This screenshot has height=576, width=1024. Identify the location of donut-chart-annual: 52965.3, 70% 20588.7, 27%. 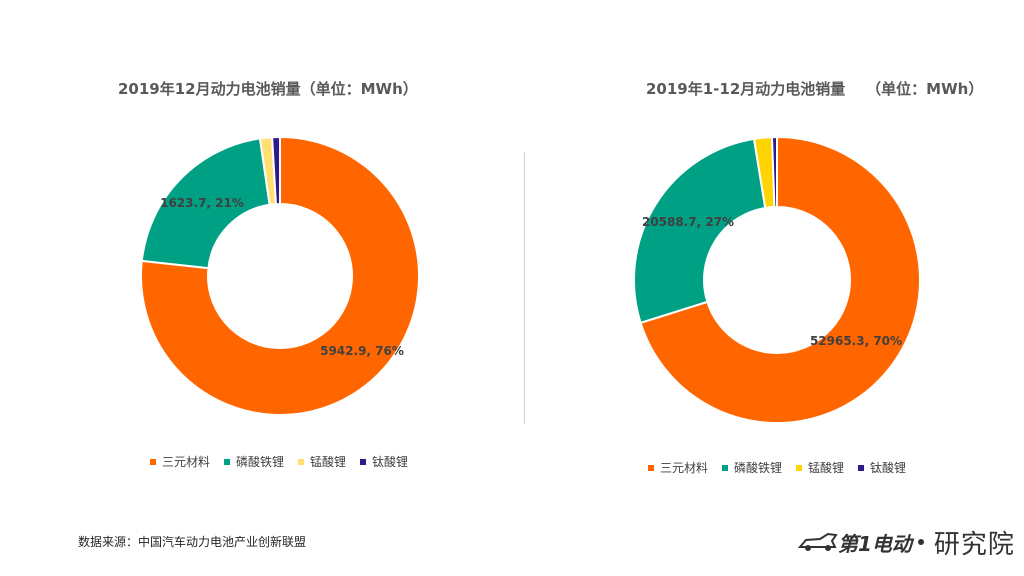
(777, 279).